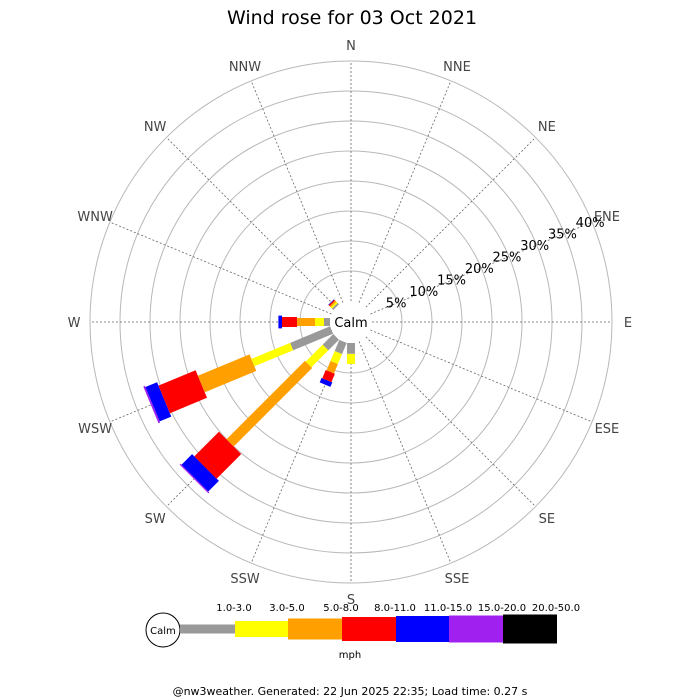 The width and height of the screenshot is (700, 700). What do you see at coordinates (74, 323) in the screenshot?
I see `direction-label: W` at bounding box center [74, 323].